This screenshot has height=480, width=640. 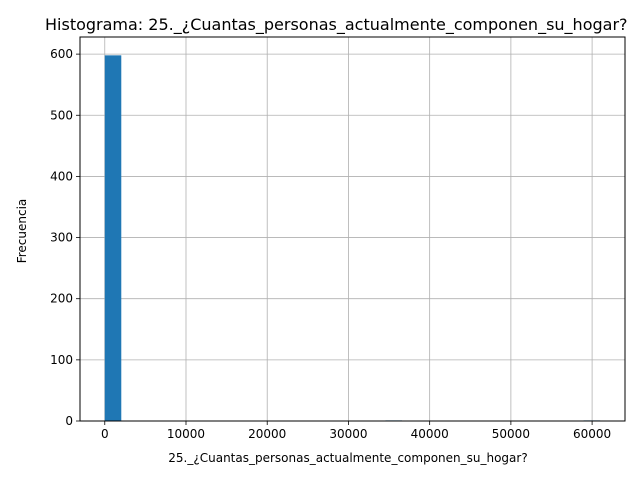 I want to click on y-tick-label: 500, so click(x=61, y=115).